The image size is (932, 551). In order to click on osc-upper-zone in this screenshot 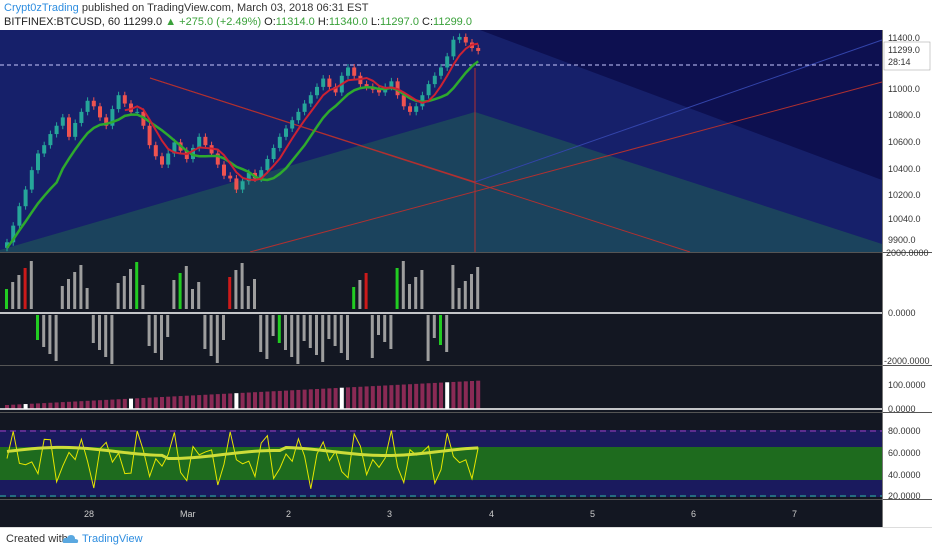, I will do `click(441, 438)`.